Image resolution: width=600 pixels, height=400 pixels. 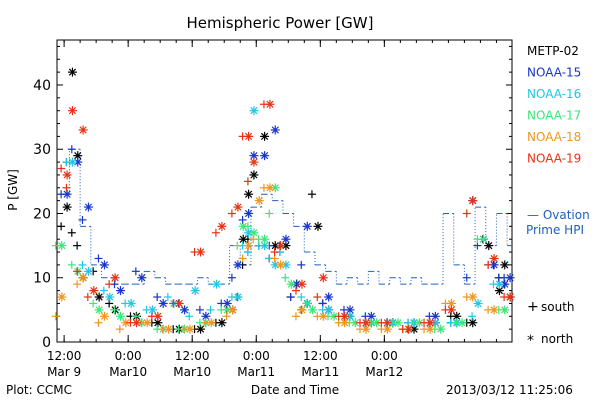 What do you see at coordinates (42, 214) in the screenshot?
I see `y-tick-label-2: 20` at bounding box center [42, 214].